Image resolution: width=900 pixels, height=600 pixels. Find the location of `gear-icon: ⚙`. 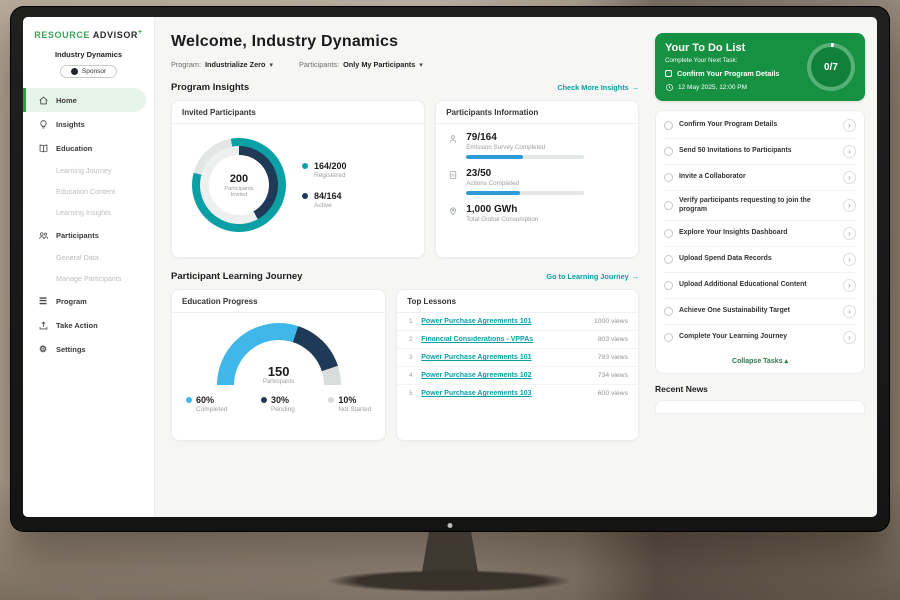

gear-icon: ⚙ is located at coordinates (43, 348).